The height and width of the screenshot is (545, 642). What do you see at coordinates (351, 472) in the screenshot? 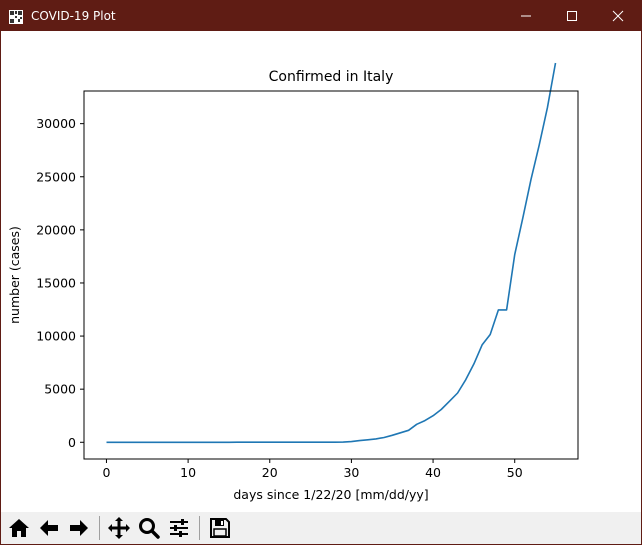
I see `x-tick-label: 30` at bounding box center [351, 472].